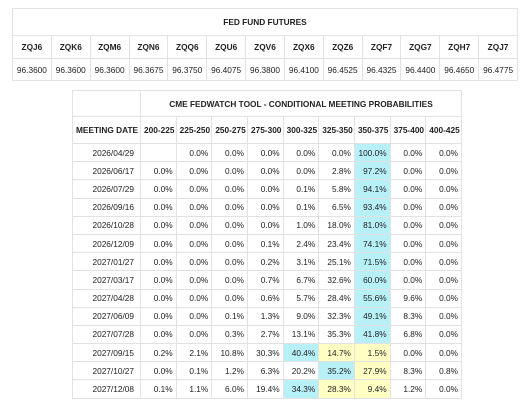 The height and width of the screenshot is (406, 528). I want to click on probability: 0.3%, so click(229, 334).